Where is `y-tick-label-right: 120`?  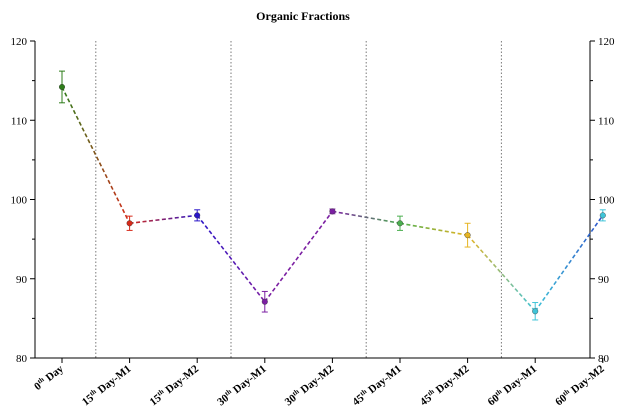 y-tick-label-right: 120 is located at coordinates (606, 42).